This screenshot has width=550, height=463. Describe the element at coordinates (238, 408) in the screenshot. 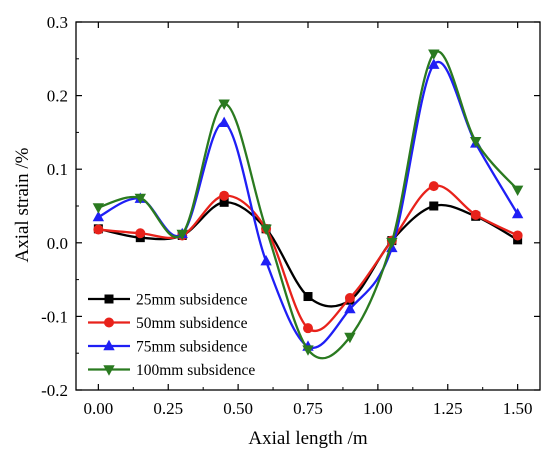

I see `x-tick-label: 0.50` at that location.